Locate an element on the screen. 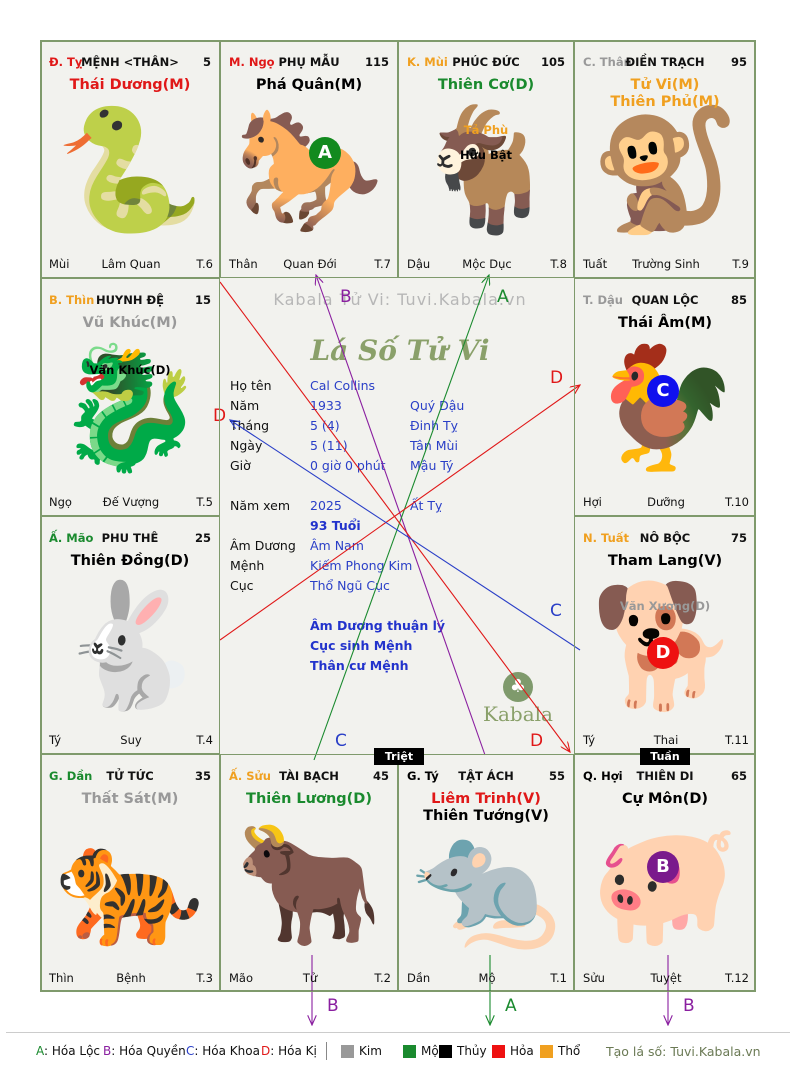  info-can-chi: Tân Mùi is located at coordinates (434, 445).